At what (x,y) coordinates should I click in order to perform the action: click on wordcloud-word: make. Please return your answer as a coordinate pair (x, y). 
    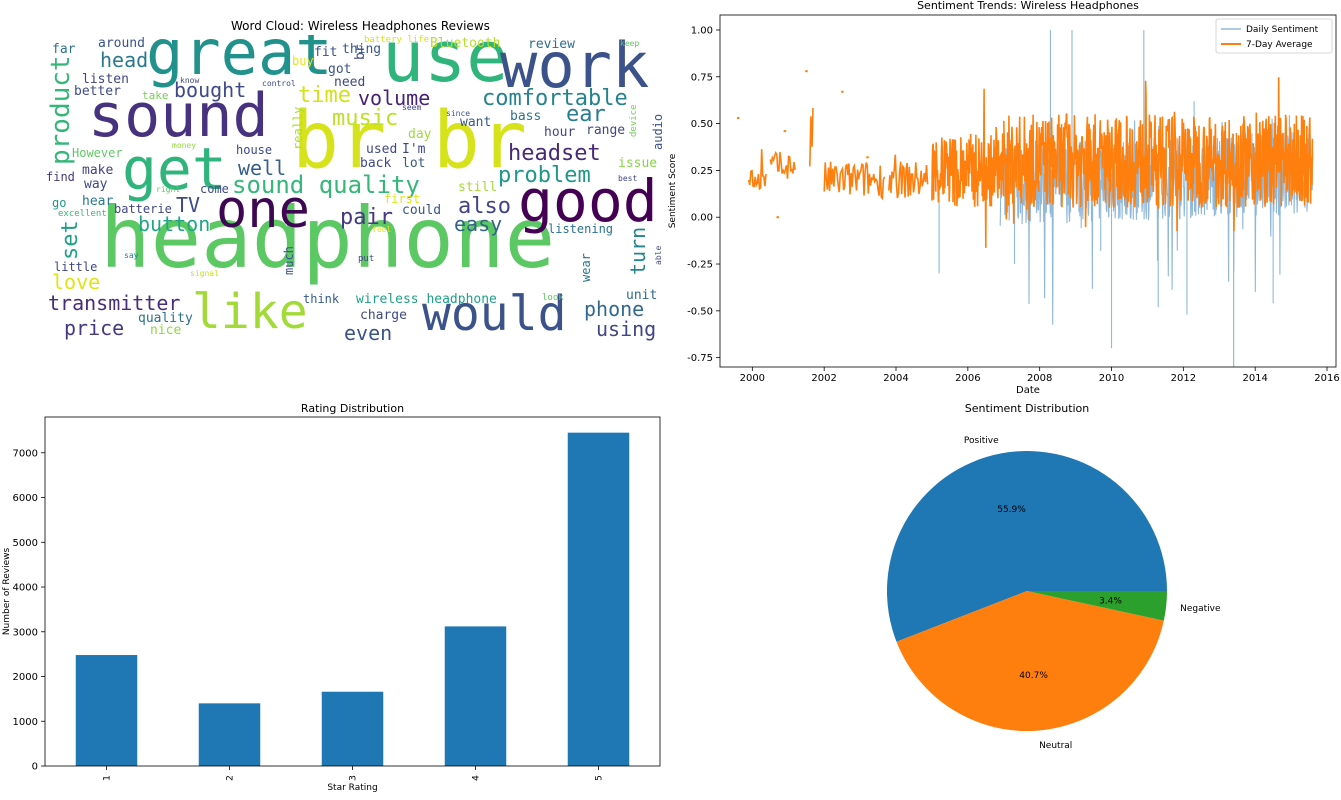
    Looking at the image, I should click on (98, 170).